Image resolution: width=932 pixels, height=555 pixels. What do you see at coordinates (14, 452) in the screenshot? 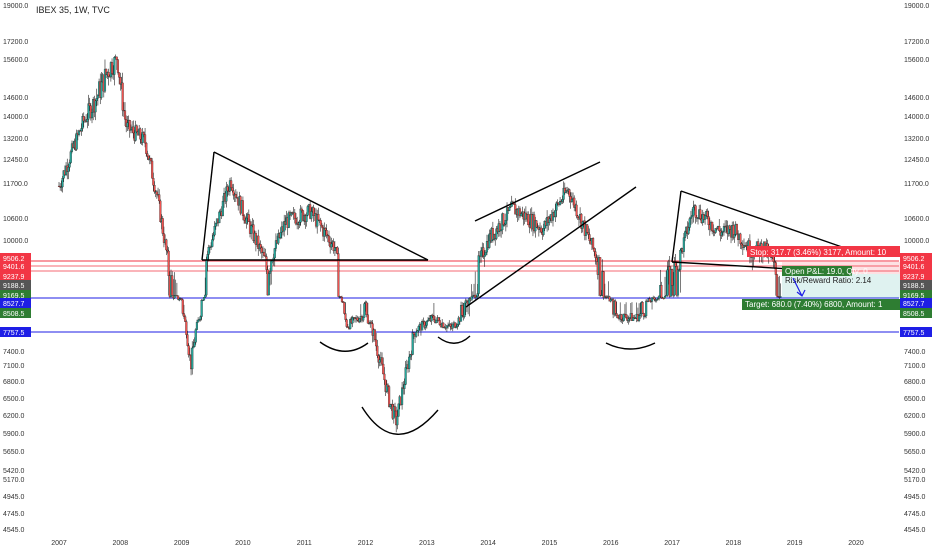
I see `y-tick-label-left: 5650.0` at bounding box center [14, 452].